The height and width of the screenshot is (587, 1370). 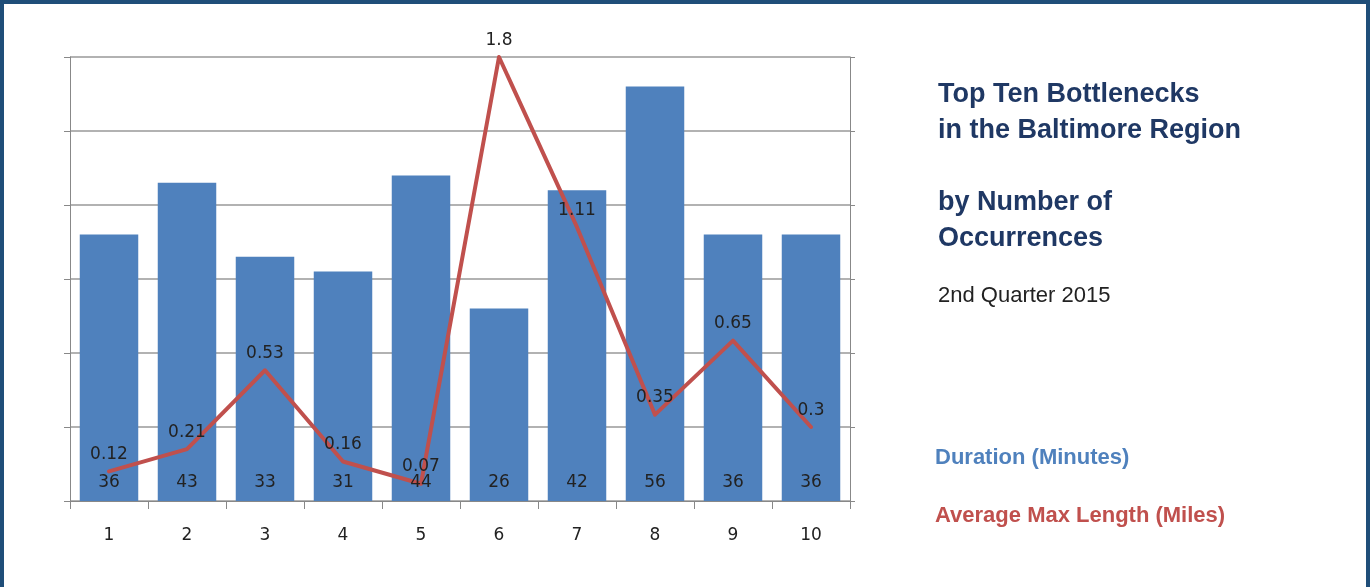 I want to click on text: 2nd Quarter 2015, so click(x=1024, y=294).